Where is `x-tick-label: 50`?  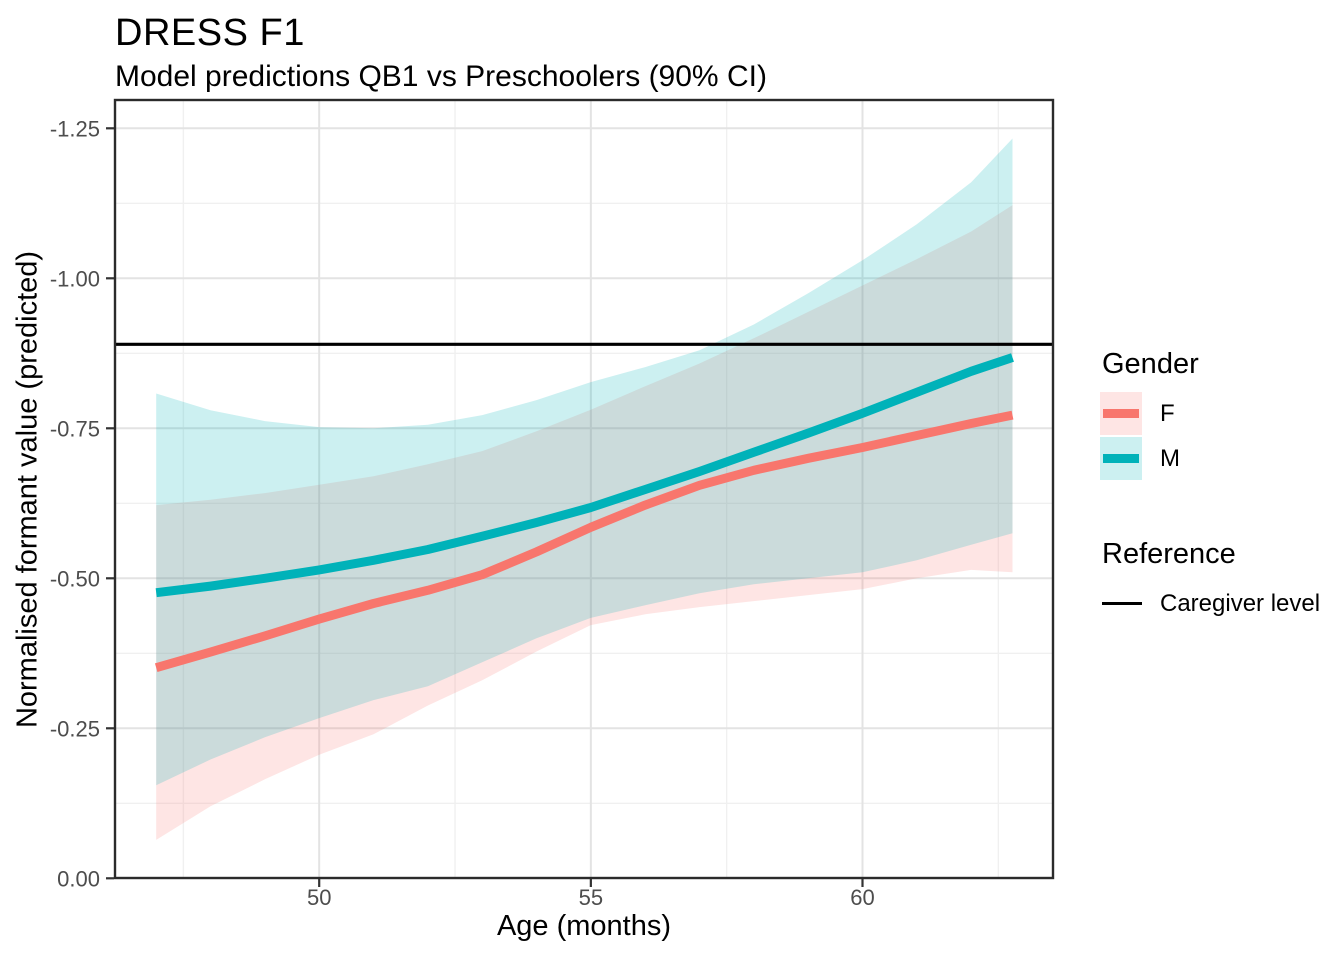 x-tick-label: 50 is located at coordinates (319, 897).